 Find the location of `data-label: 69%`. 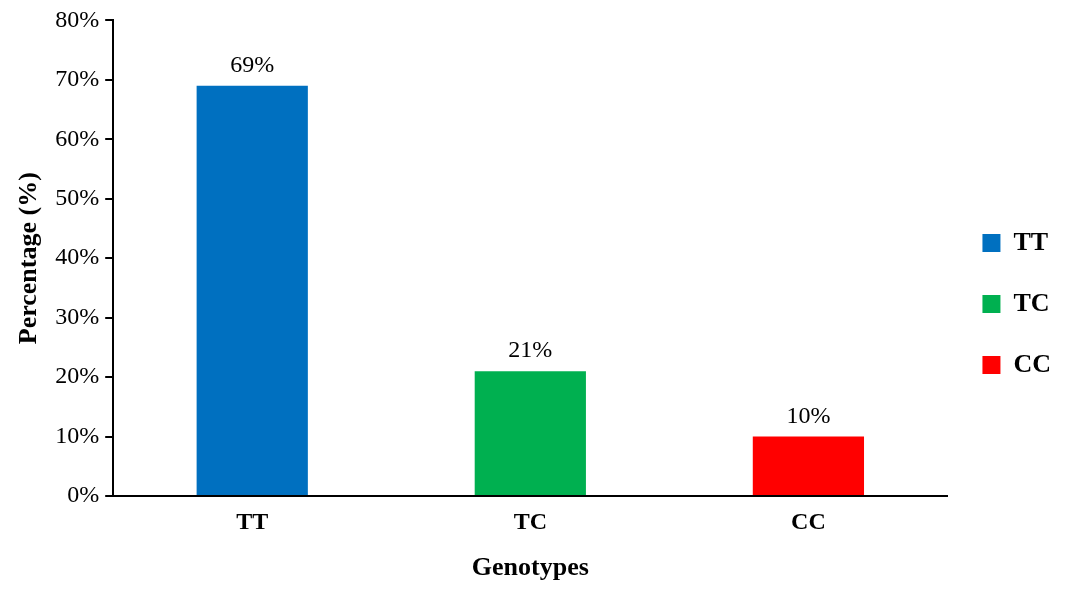

data-label: 69% is located at coordinates (252, 64).